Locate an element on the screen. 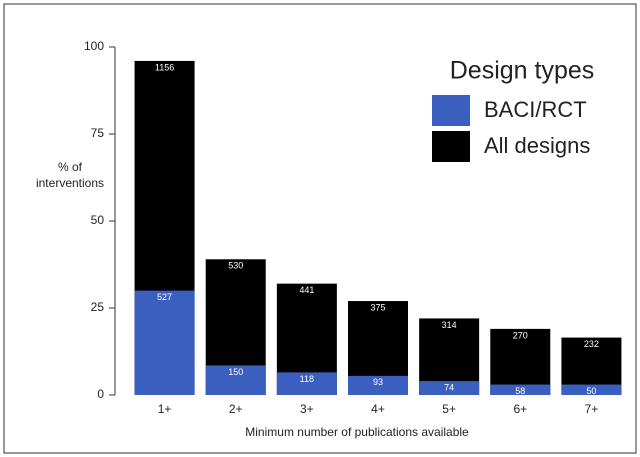 The image size is (640, 457). y-tick-label: 25 is located at coordinates (98, 307).